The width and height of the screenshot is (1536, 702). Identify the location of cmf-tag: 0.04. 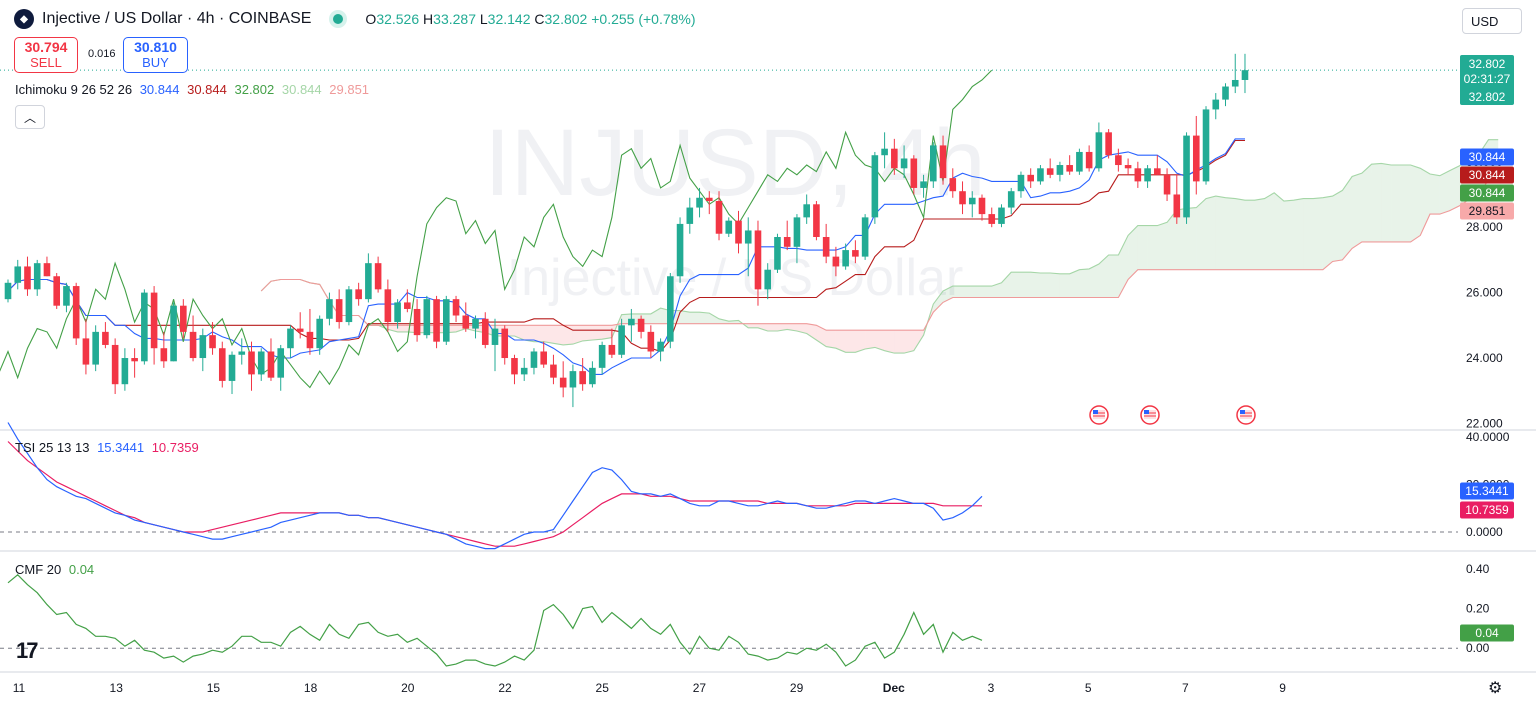
(1487, 633).